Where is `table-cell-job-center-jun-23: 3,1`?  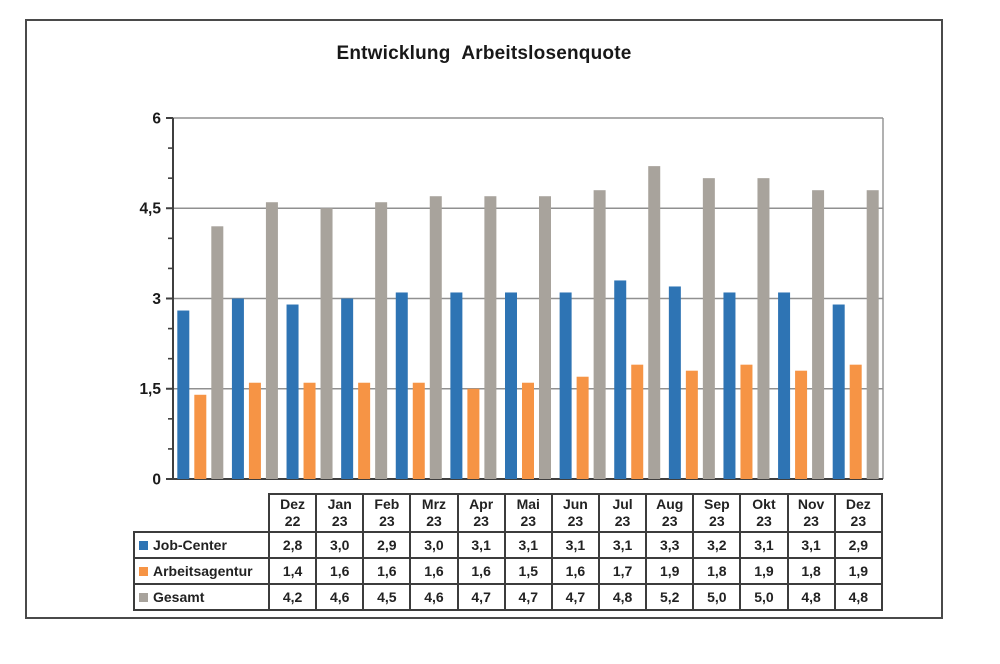
table-cell-job-center-jun-23: 3,1 is located at coordinates (575, 545).